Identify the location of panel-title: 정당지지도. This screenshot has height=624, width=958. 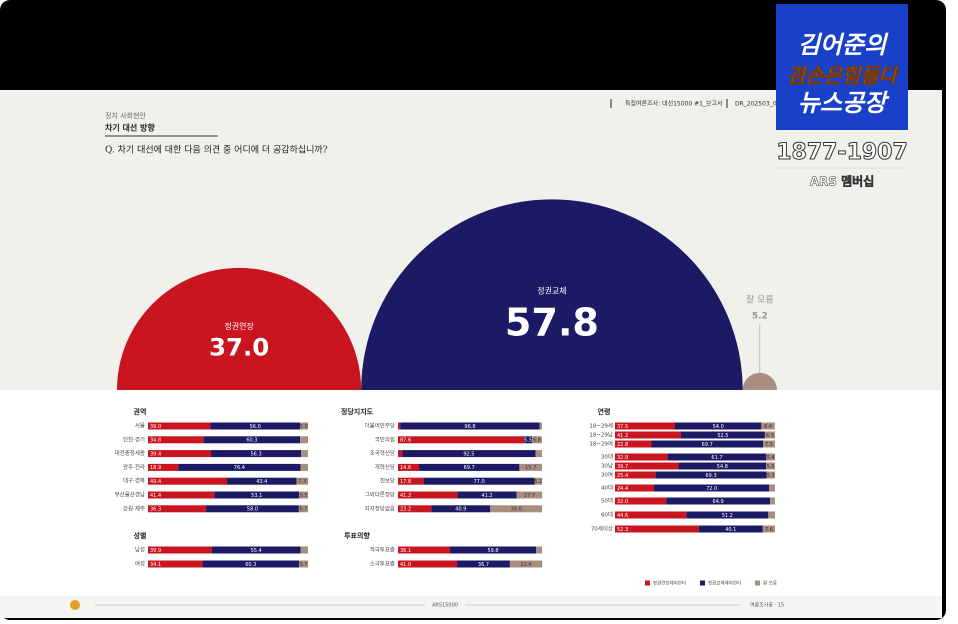
(357, 411).